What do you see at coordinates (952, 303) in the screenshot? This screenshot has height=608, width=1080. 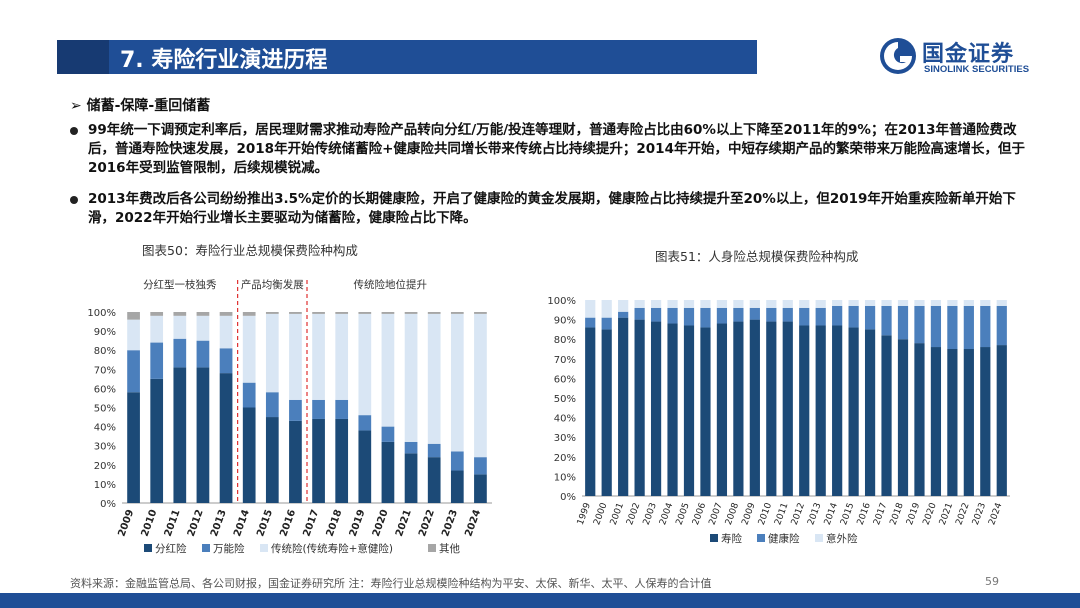 I see `chart2-bar-2021-s2` at bounding box center [952, 303].